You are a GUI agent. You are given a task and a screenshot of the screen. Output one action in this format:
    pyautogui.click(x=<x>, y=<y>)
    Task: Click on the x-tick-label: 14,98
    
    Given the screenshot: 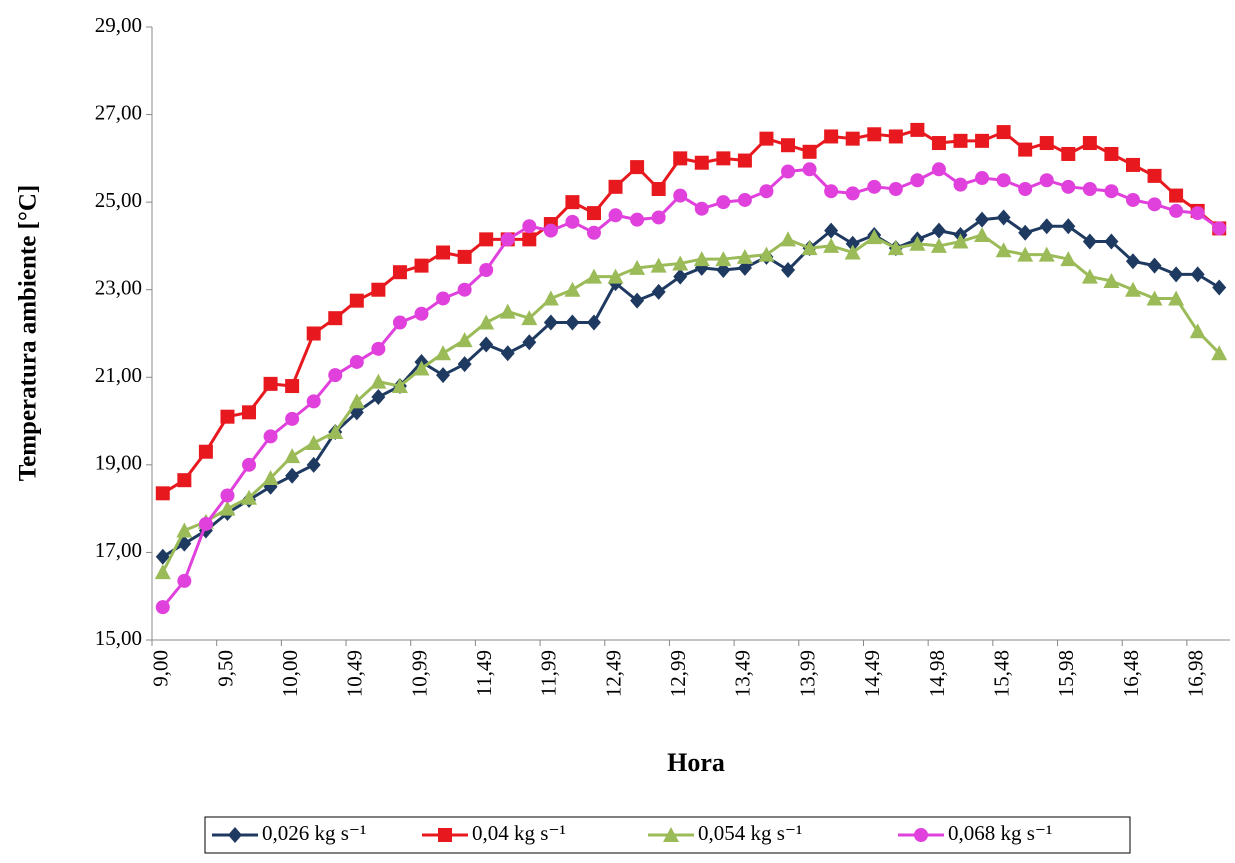 What is the action you would take?
    pyautogui.click(x=937, y=673)
    